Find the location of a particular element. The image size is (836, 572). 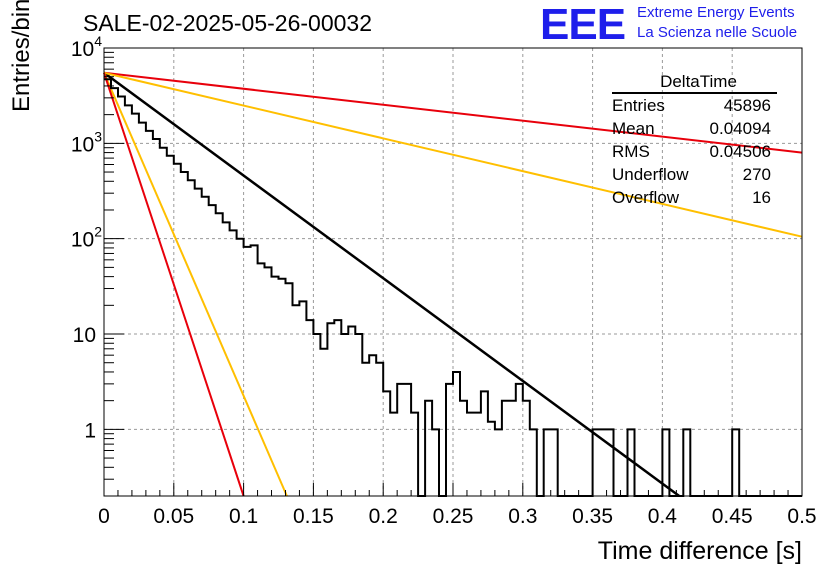

x-tick-label: 0.25 is located at coordinates (453, 516).